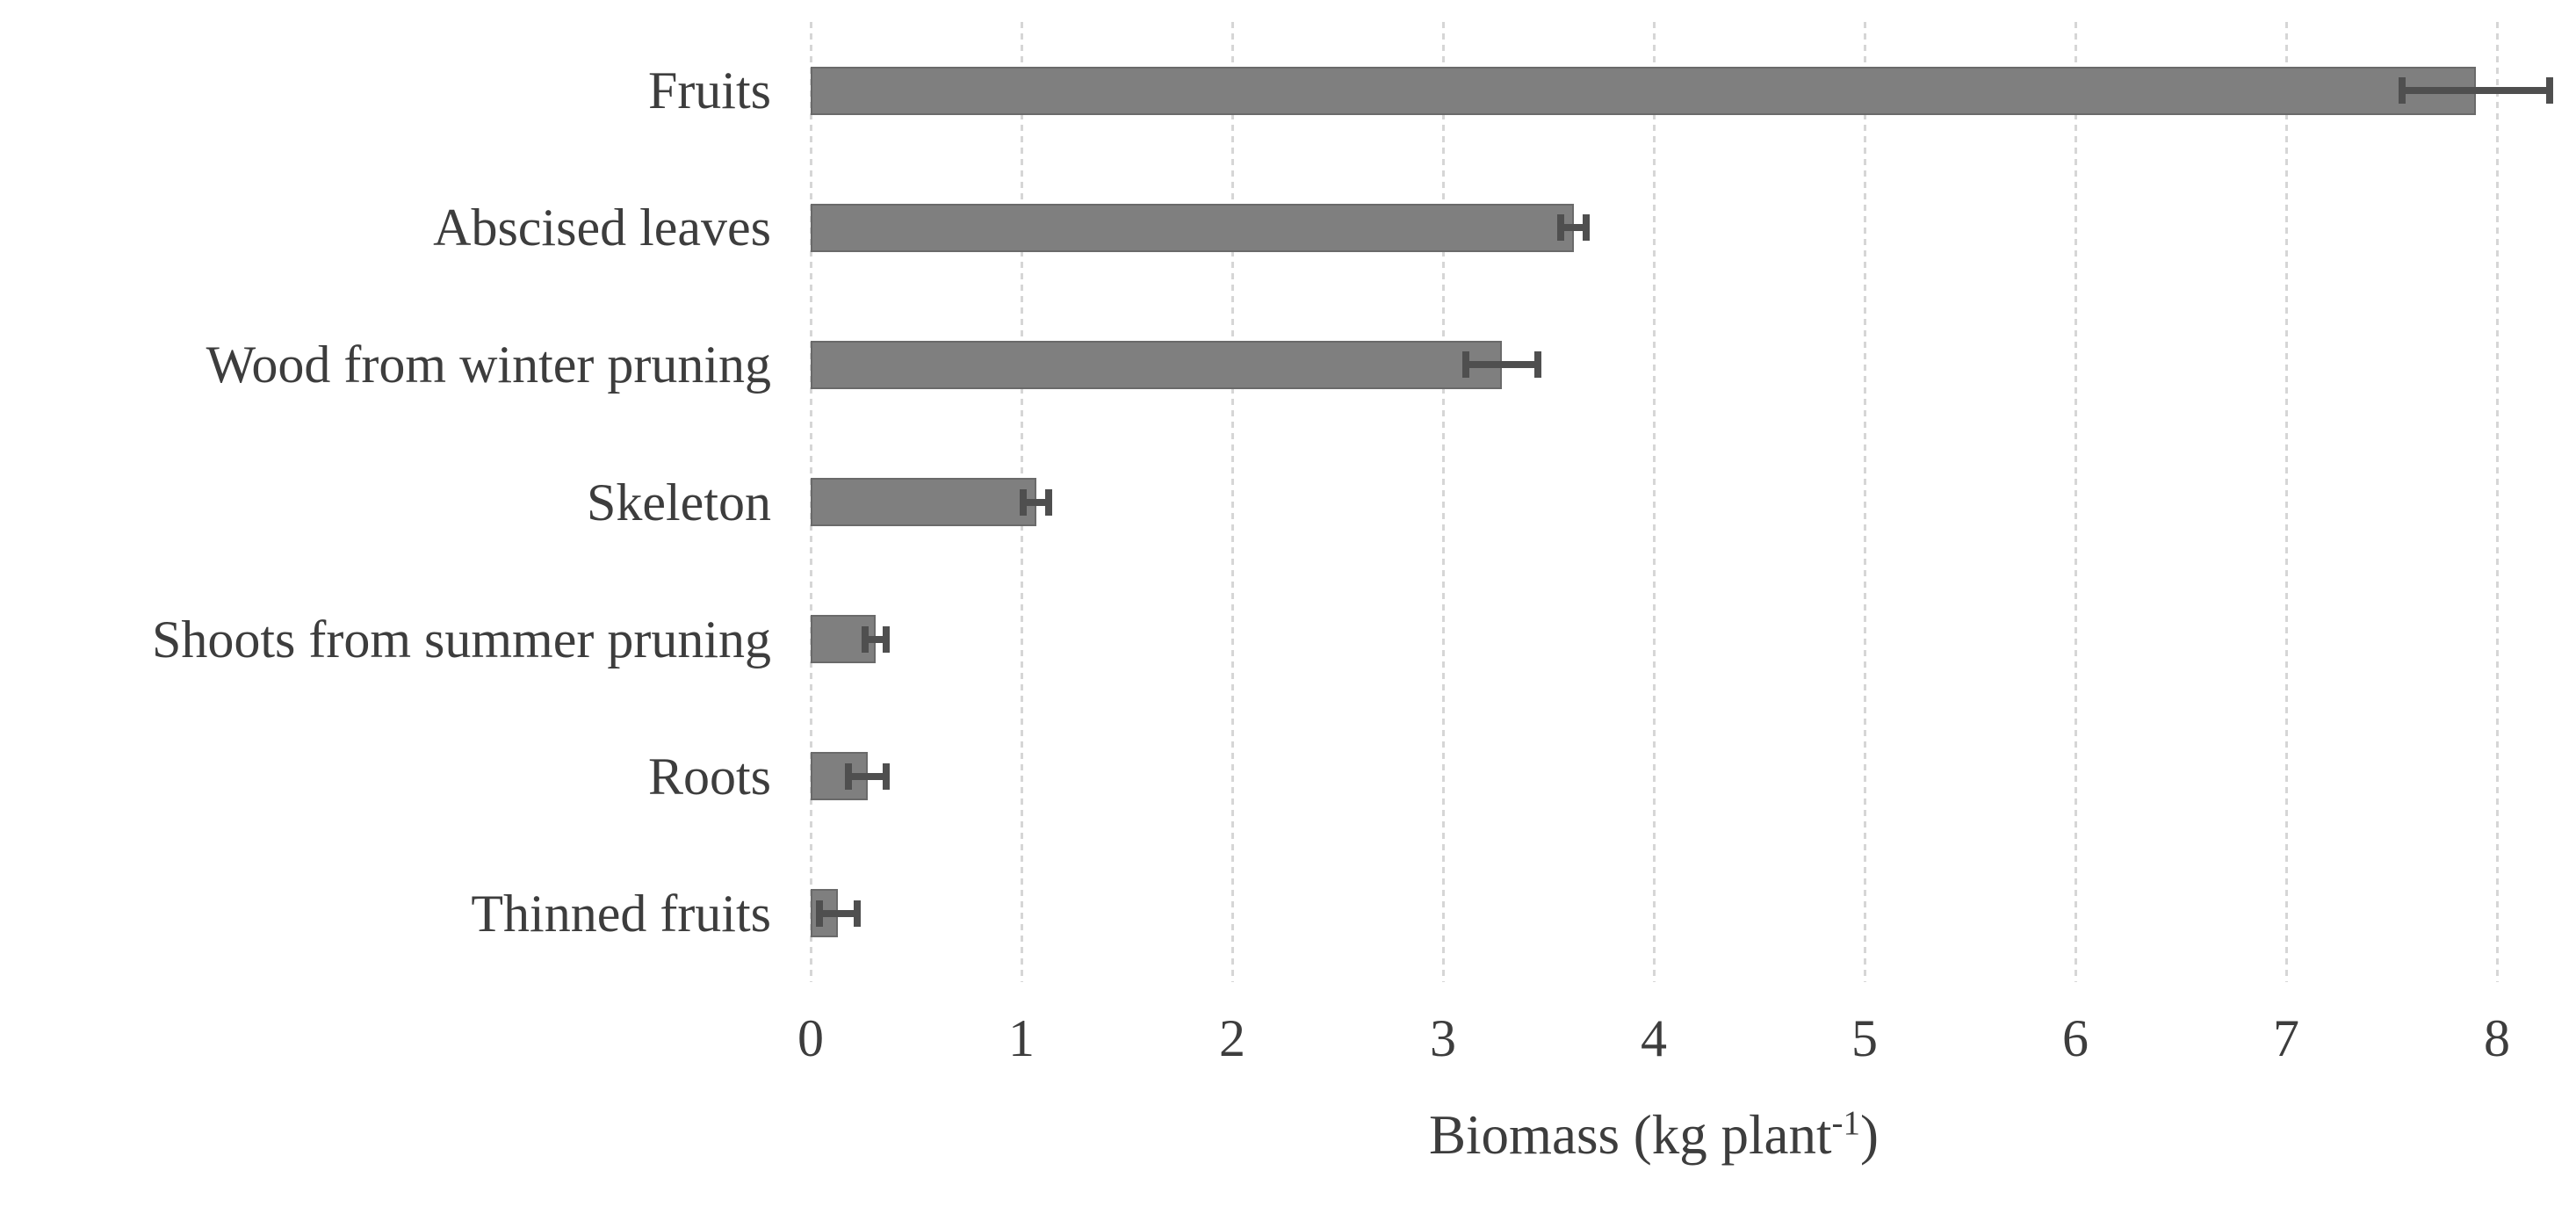 Image resolution: width=2576 pixels, height=1214 pixels. I want to click on x-axis-title: Biomass (kg plant-1), so click(1654, 1135).